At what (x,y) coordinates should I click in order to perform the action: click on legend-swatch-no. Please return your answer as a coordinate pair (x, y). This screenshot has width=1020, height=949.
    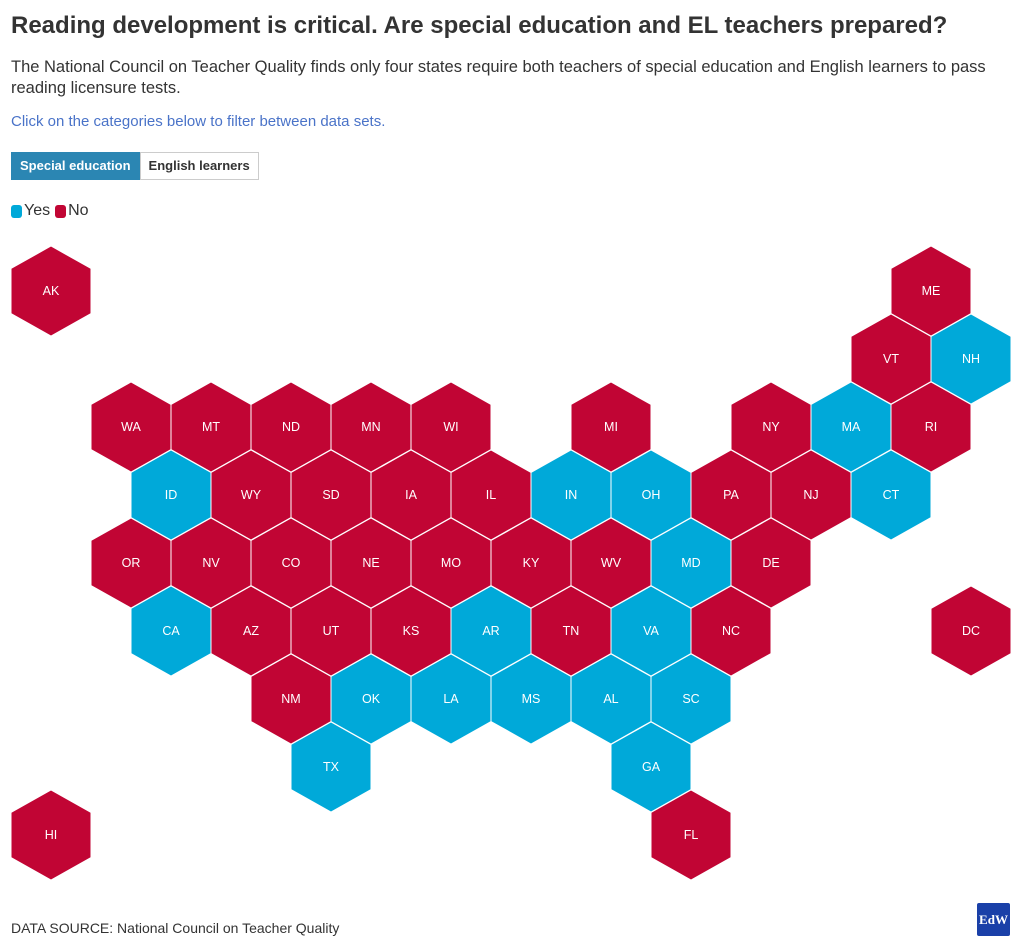
    Looking at the image, I should click on (61, 211).